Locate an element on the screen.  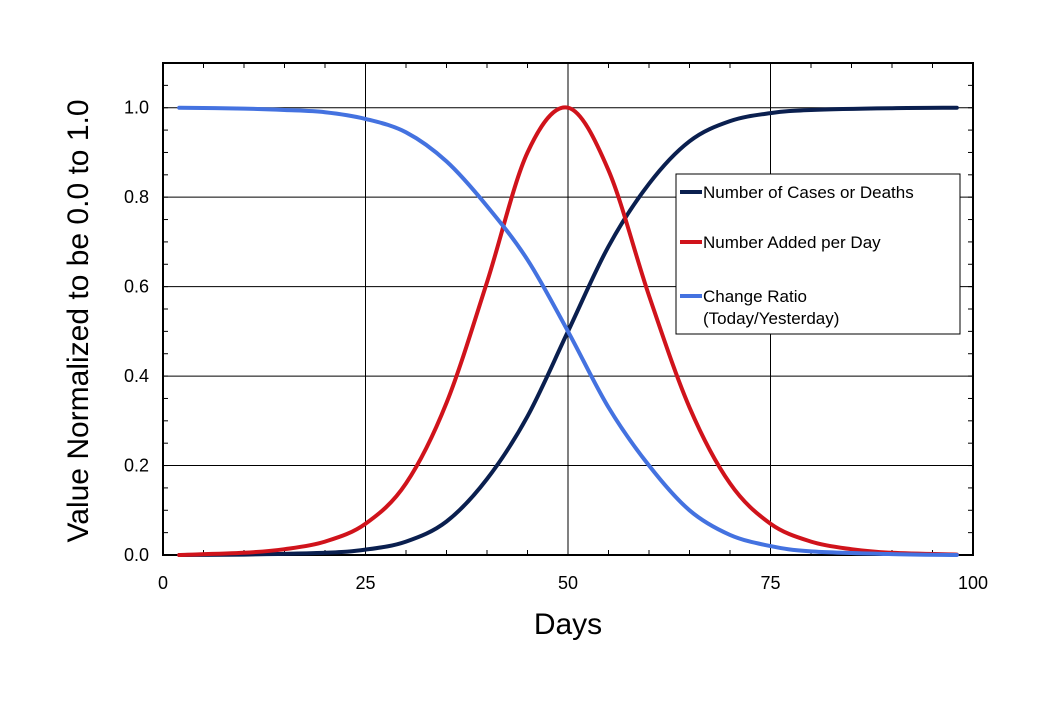
x-tick-label: 50 is located at coordinates (568, 583).